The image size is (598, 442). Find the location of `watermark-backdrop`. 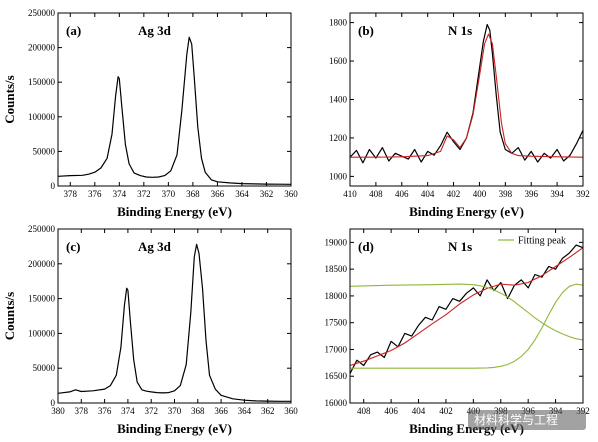

watermark-backdrop is located at coordinates (527, 420).